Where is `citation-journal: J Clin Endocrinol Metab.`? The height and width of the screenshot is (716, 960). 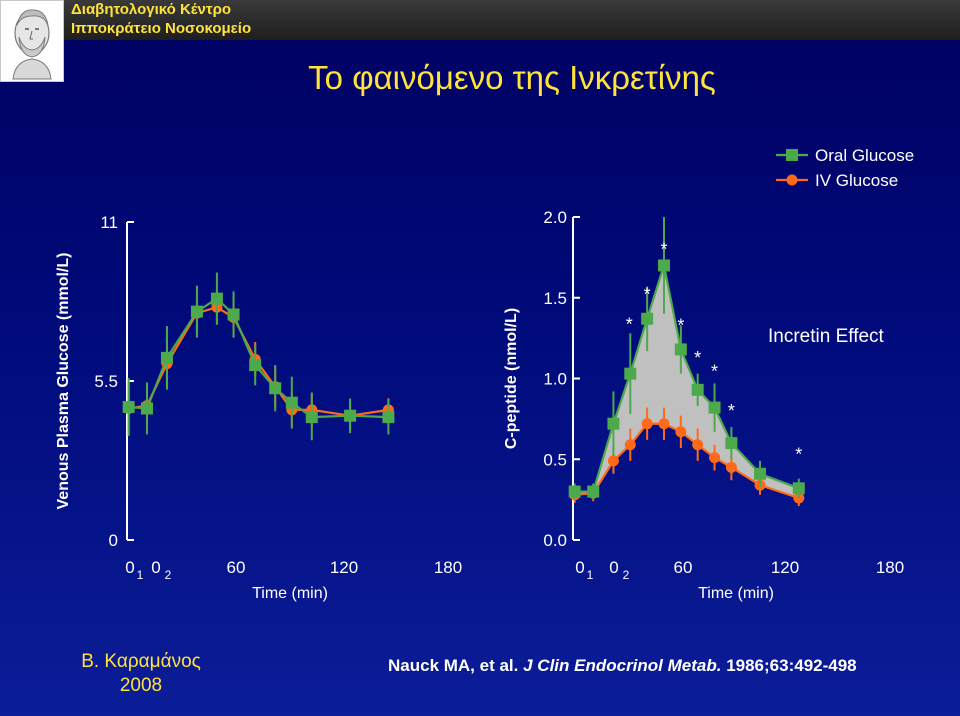
citation-journal: J Clin Endocrinol Metab. is located at coordinates (622, 665).